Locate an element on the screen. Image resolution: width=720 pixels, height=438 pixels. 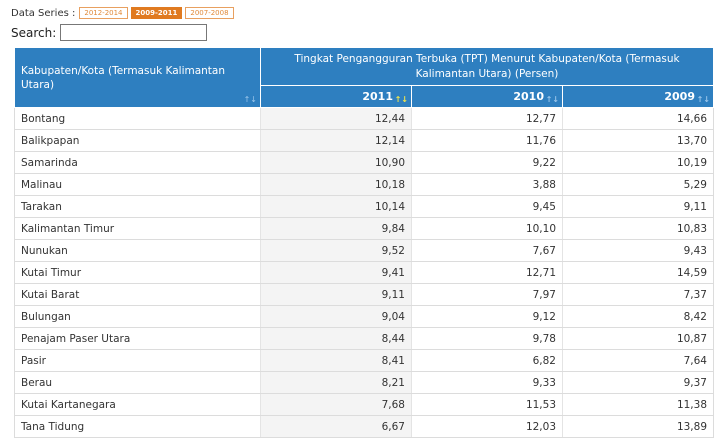
cell-value-2010: 11,53 is located at coordinates (487, 404).